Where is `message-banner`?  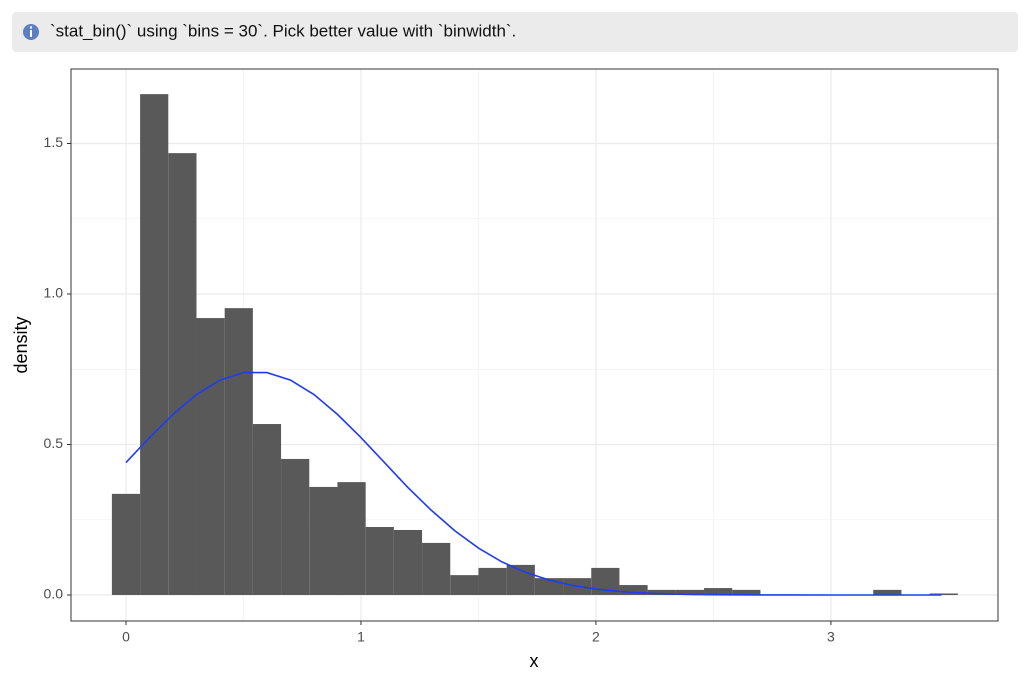 message-banner is located at coordinates (515, 32).